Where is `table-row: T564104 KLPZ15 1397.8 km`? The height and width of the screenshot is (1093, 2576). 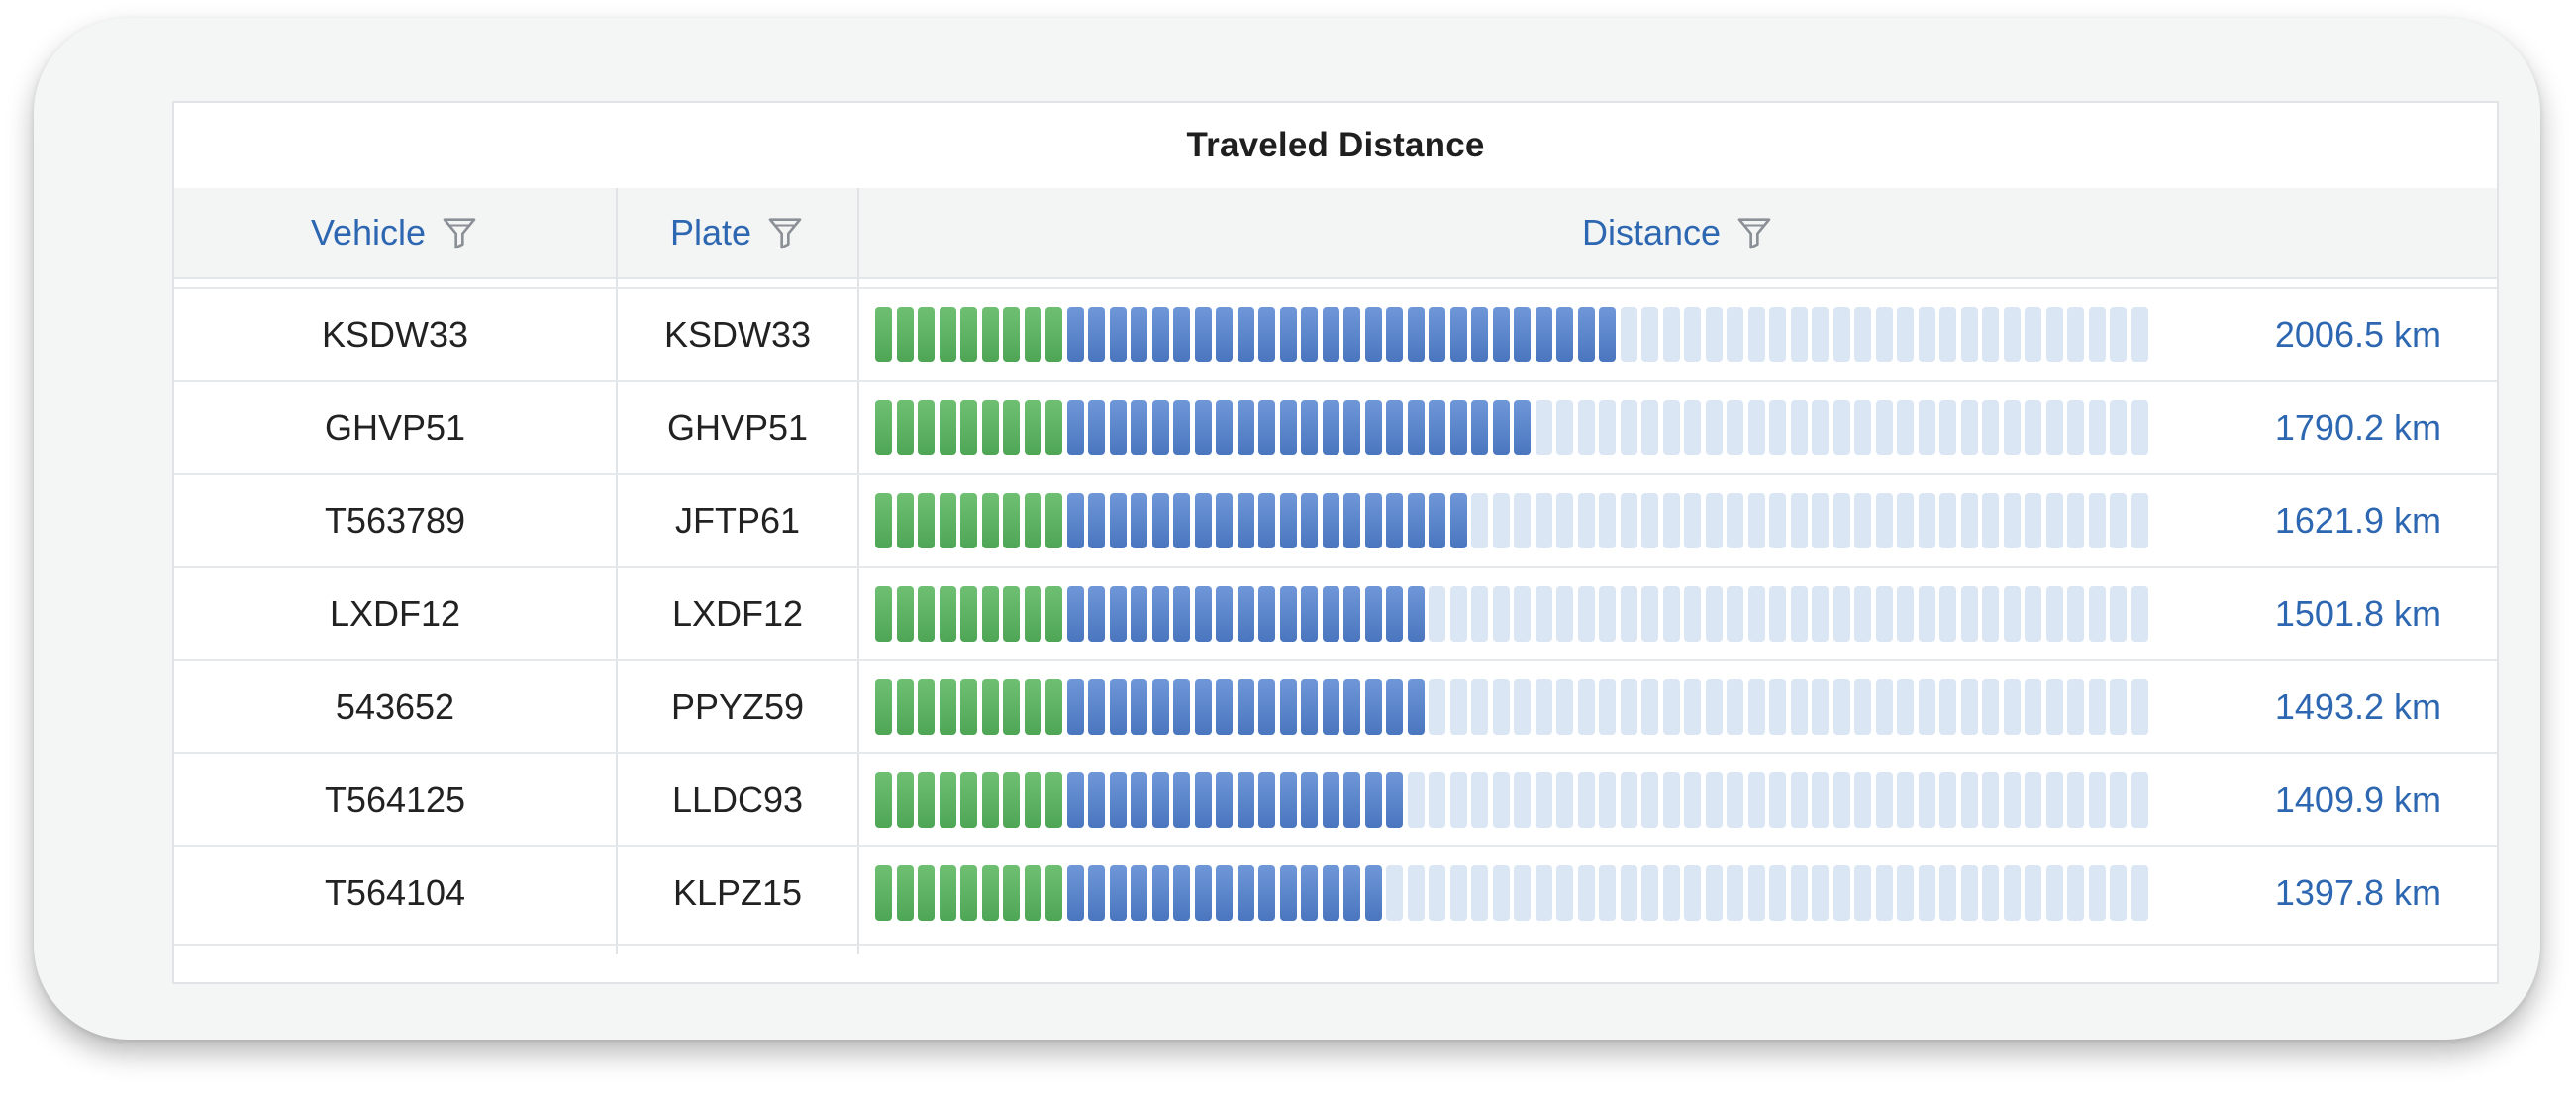
table-row: T564104 KLPZ15 1397.8 km is located at coordinates (1336, 892).